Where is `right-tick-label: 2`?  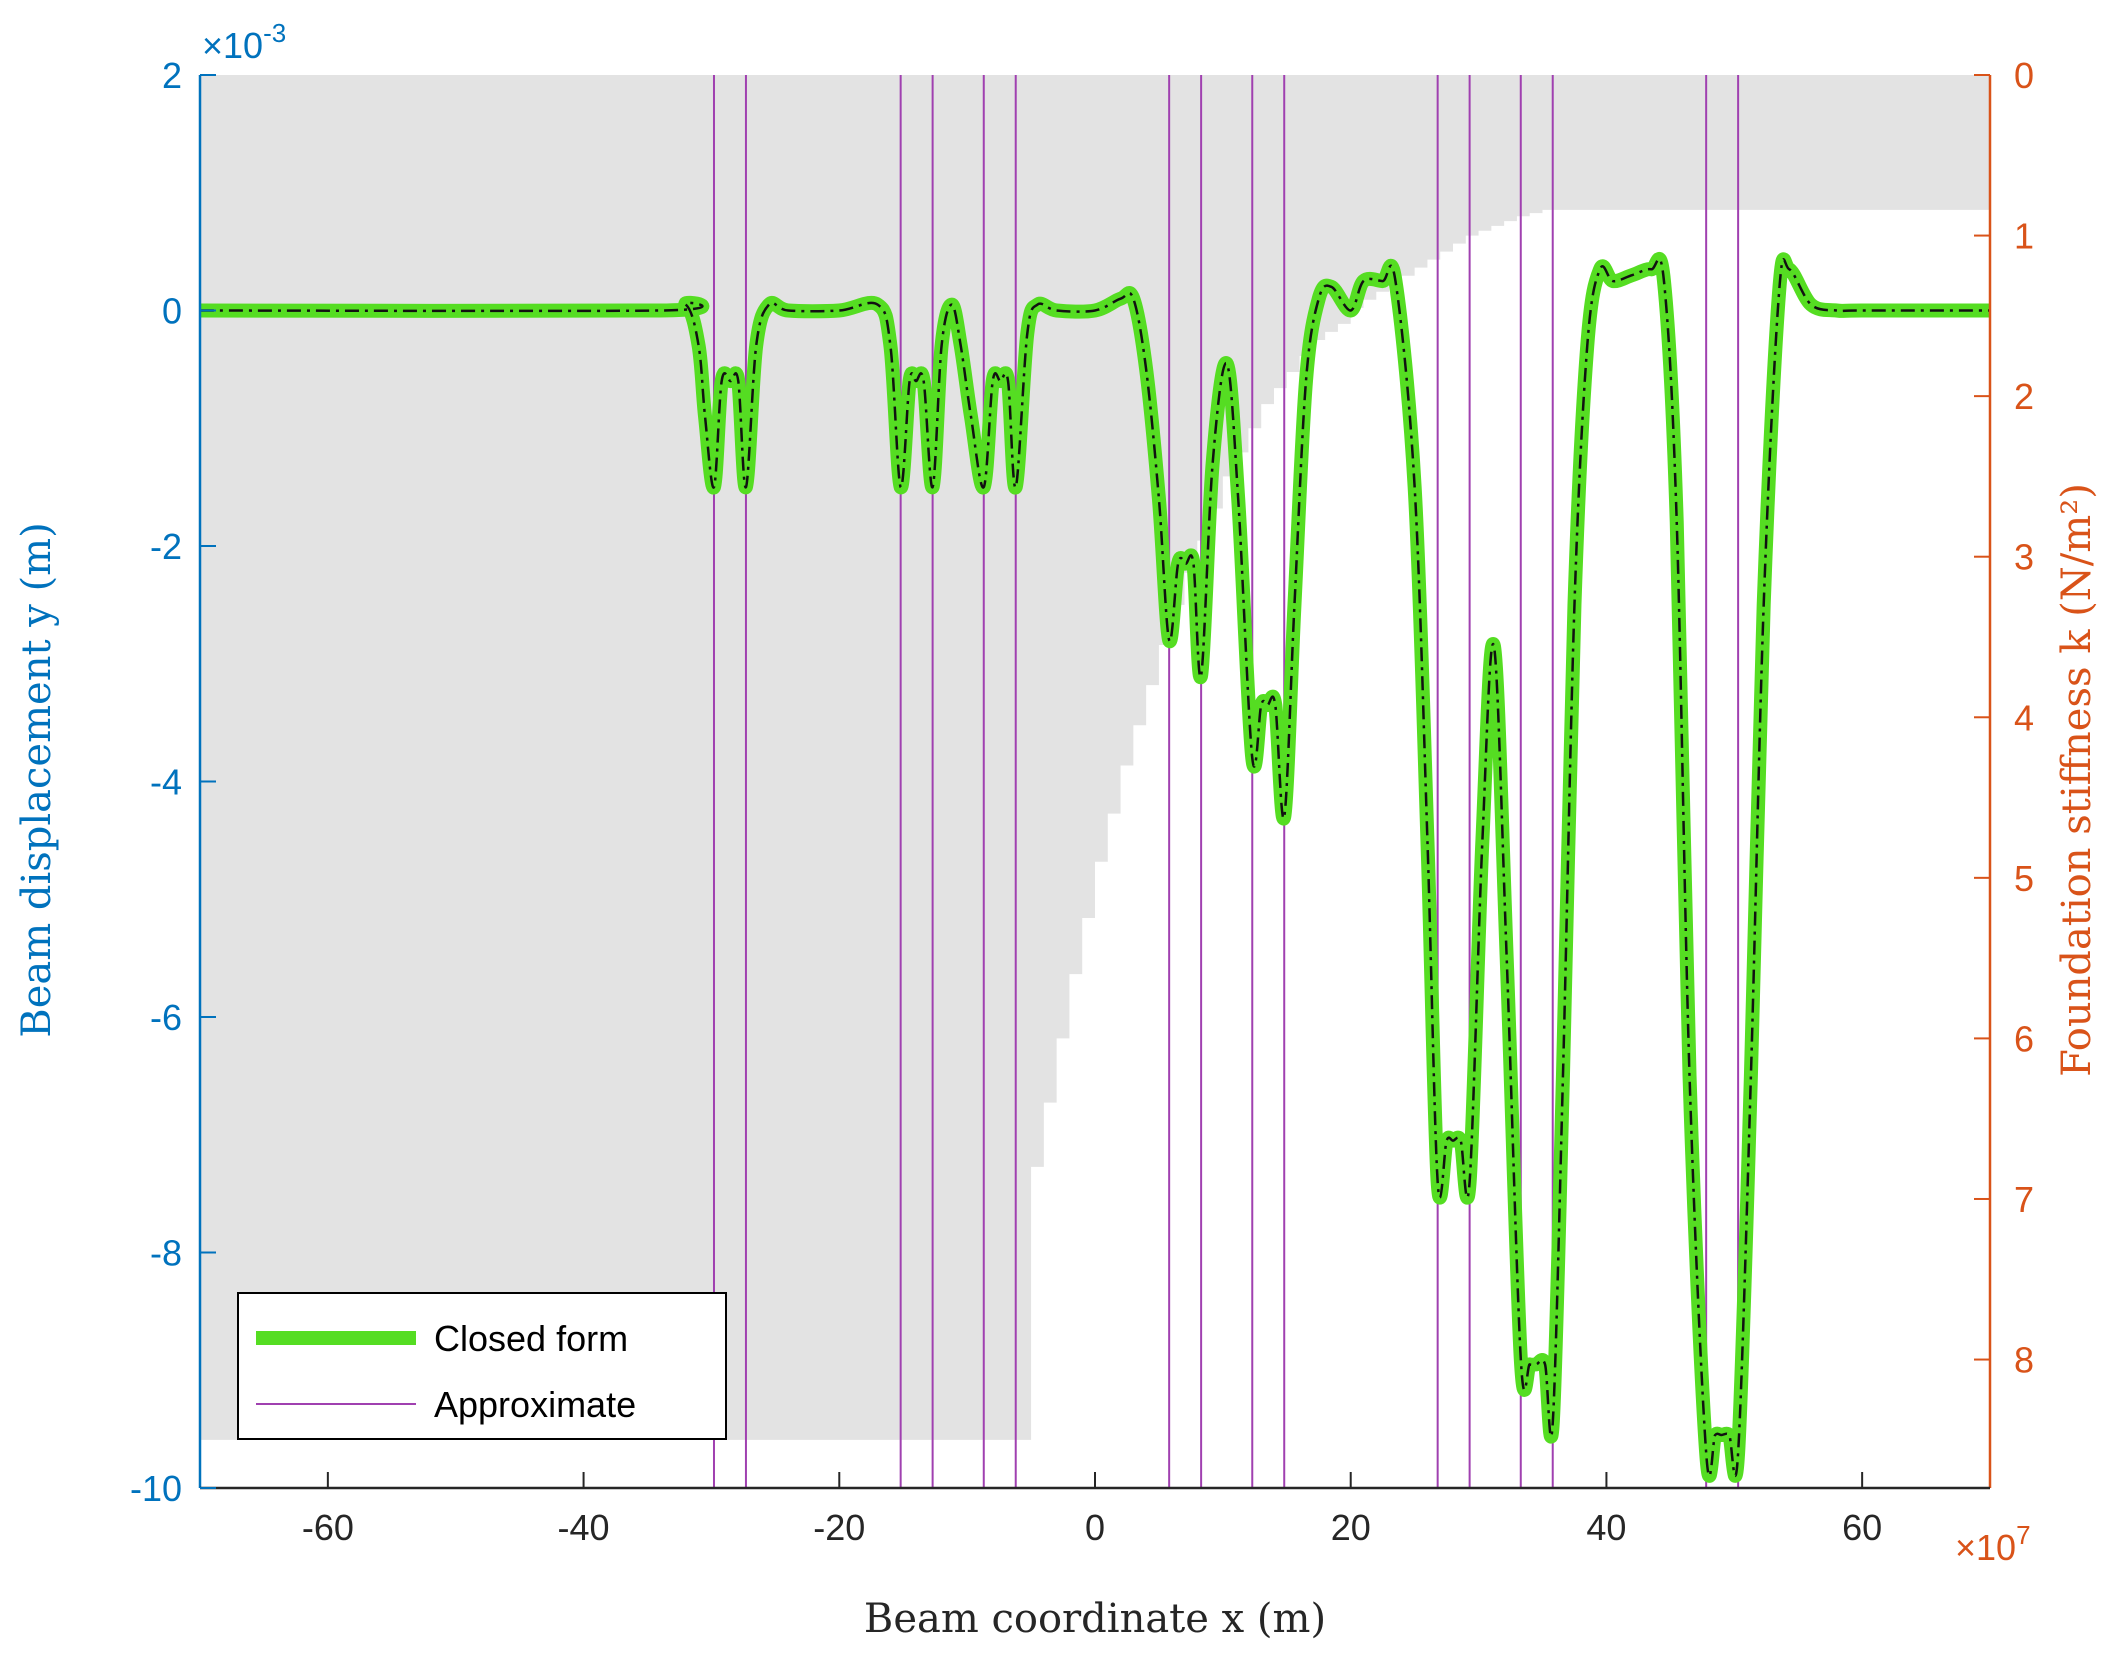
right-tick-label: 2 is located at coordinates (2024, 396).